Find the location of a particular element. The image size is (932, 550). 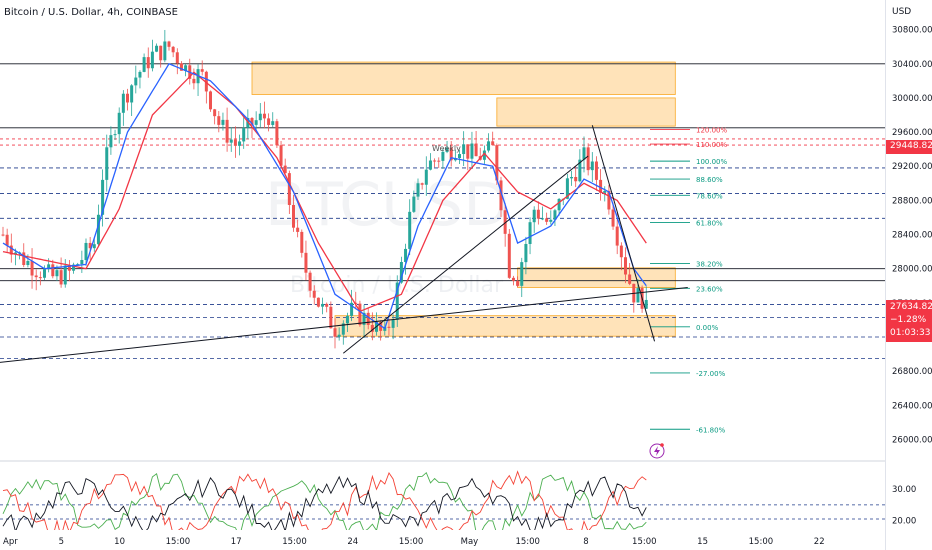

fib-label: 23.60% is located at coordinates (709, 289).